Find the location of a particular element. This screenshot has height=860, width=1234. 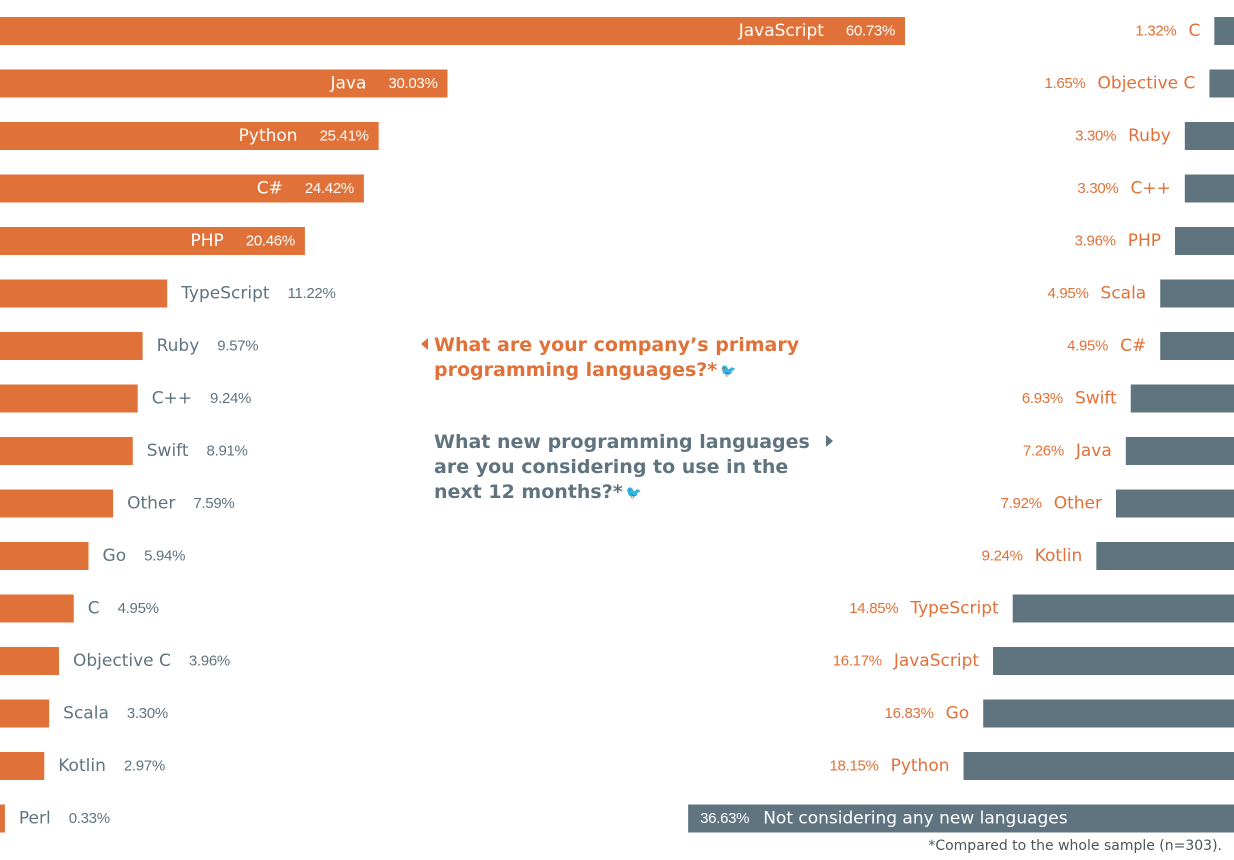

bar-primary-python is located at coordinates (189, 136).